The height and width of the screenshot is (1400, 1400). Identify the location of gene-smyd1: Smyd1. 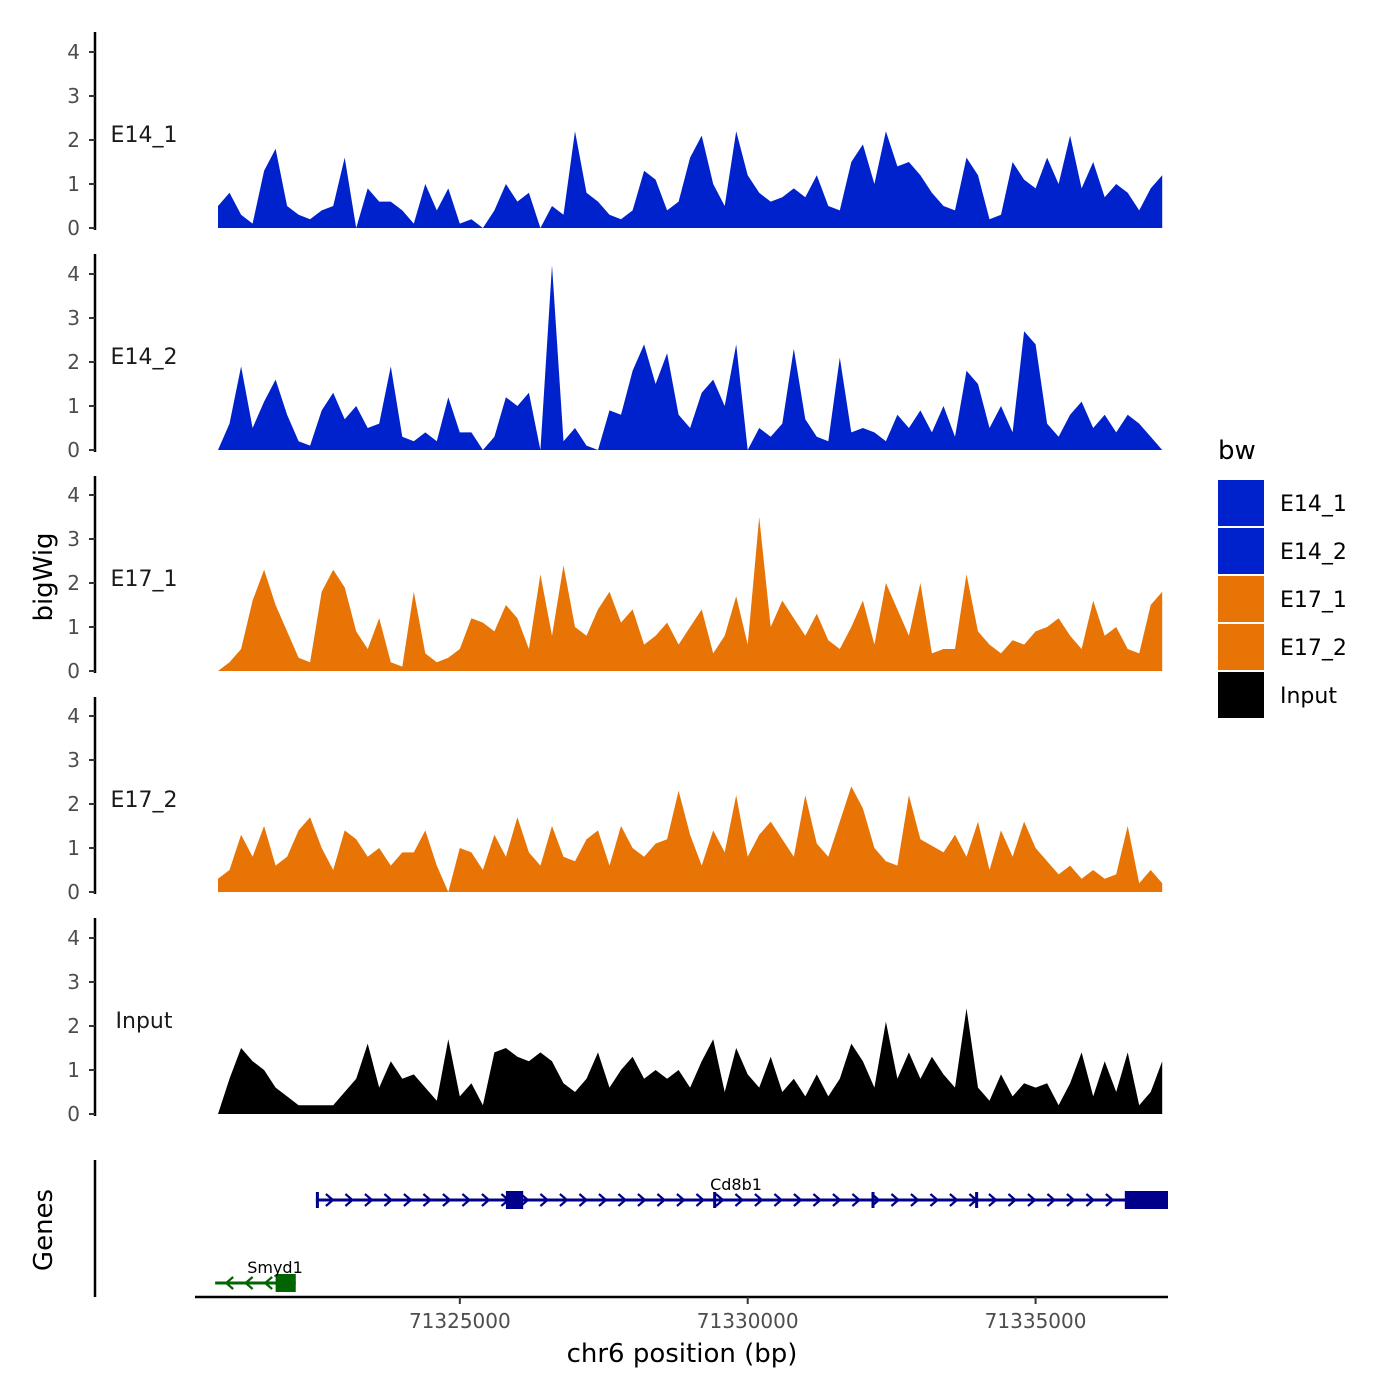
(259, 1275).